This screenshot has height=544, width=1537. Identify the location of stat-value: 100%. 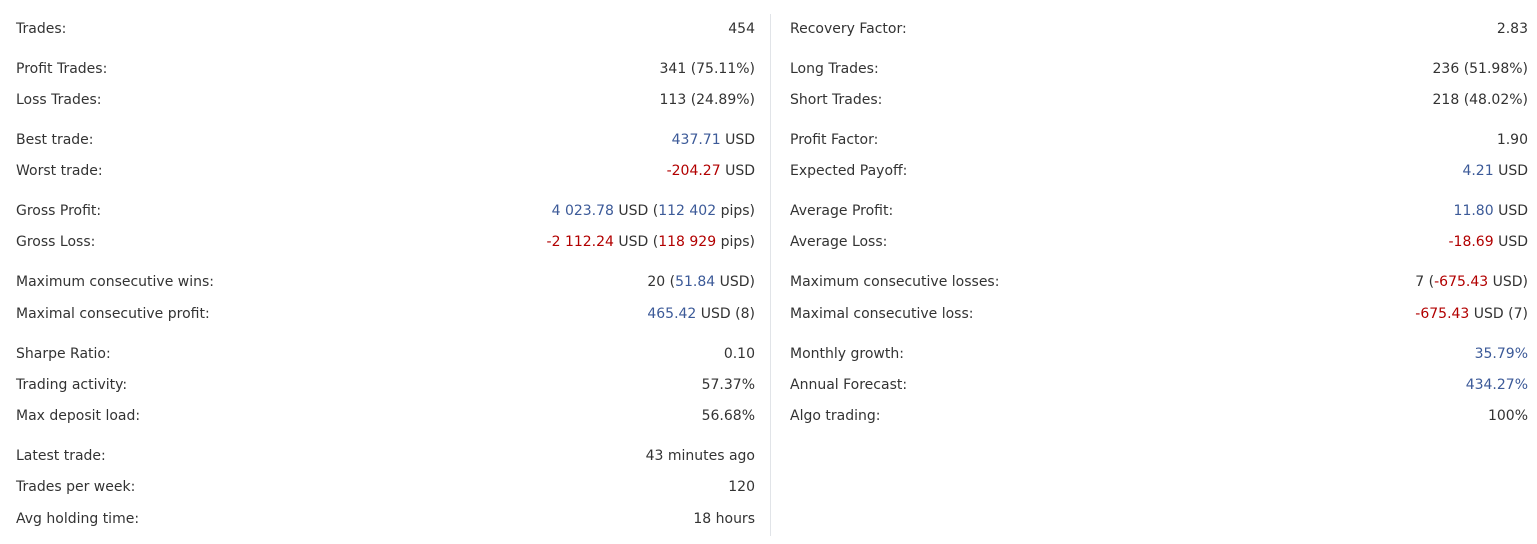
(1508, 416).